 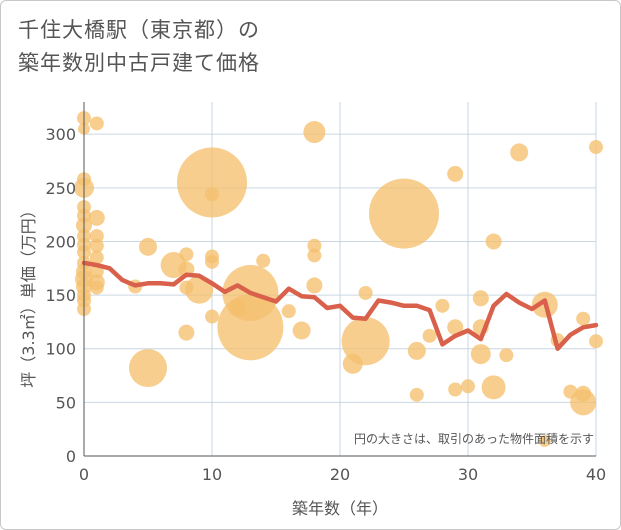 What do you see at coordinates (340, 305) in the screenshot?
I see `average-price-line` at bounding box center [340, 305].